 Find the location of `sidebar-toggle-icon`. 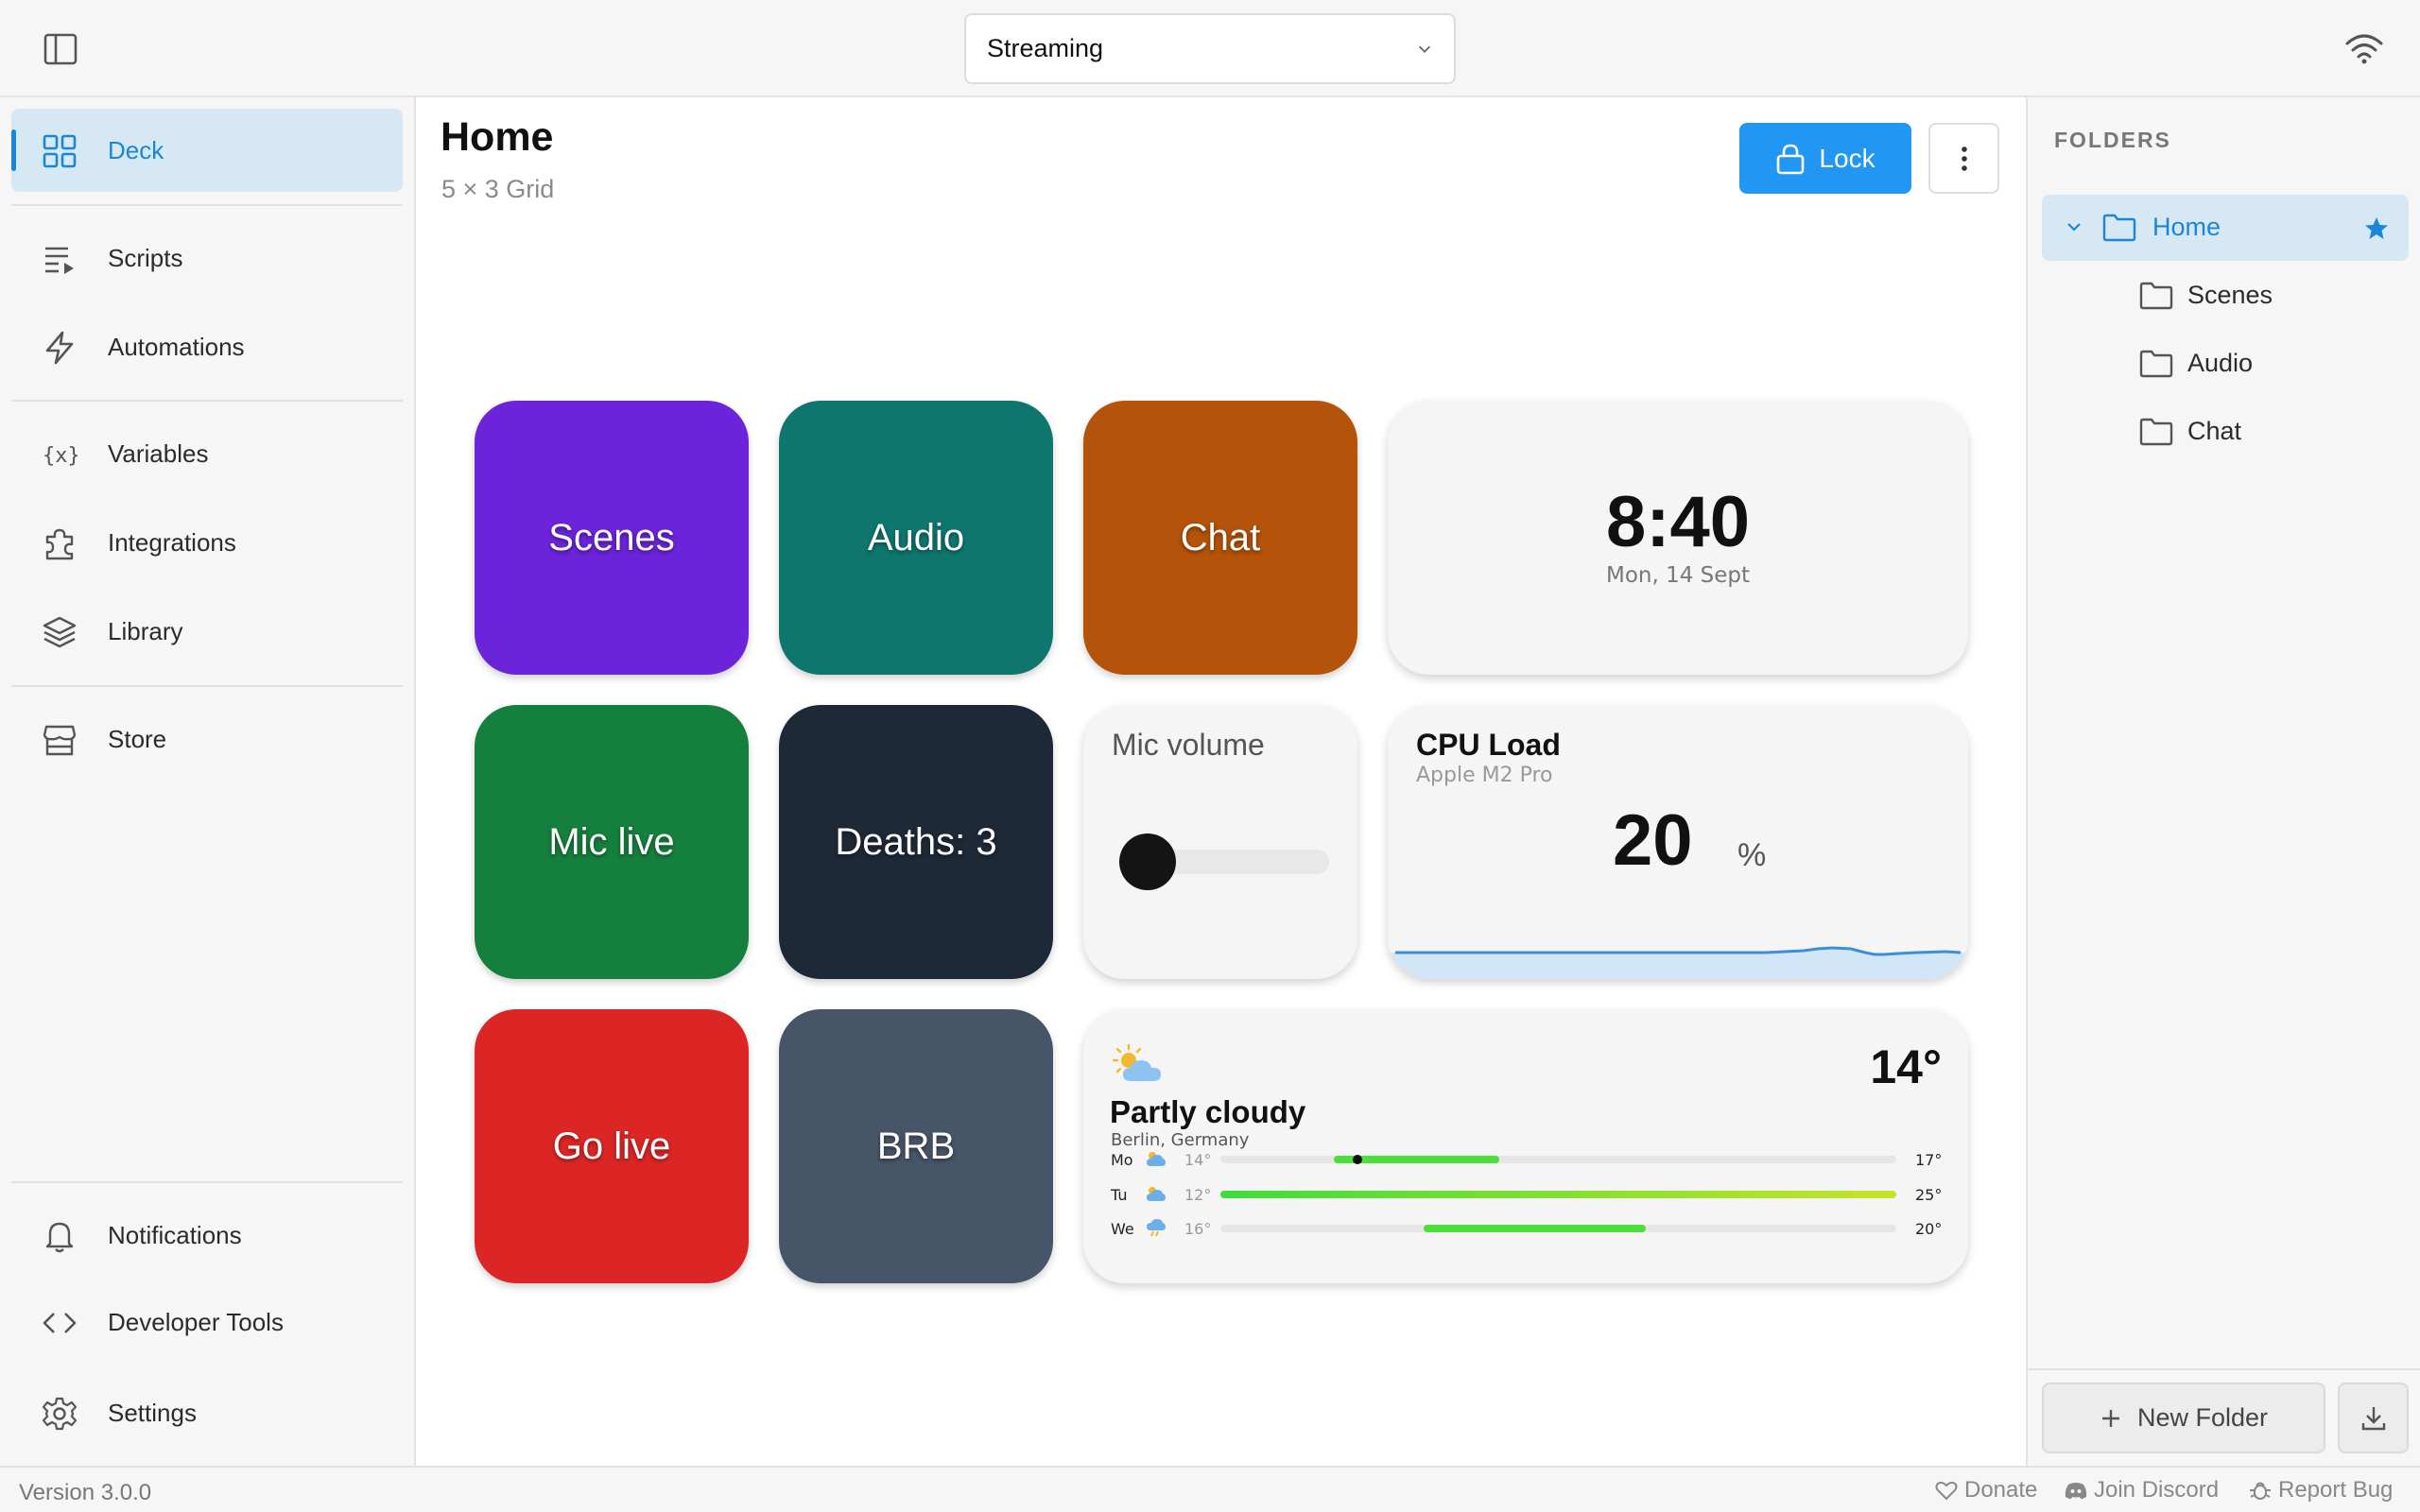

sidebar-toggle-icon is located at coordinates (60, 49).